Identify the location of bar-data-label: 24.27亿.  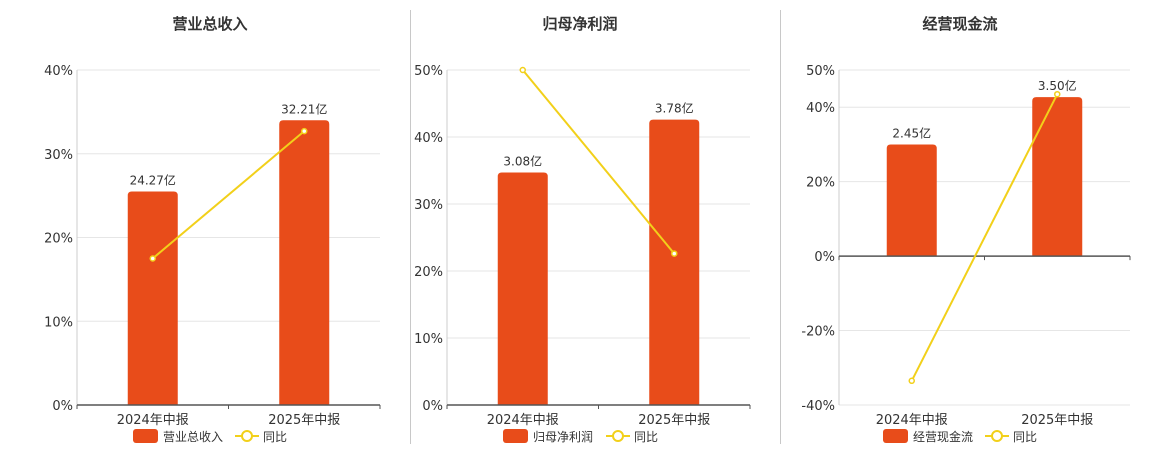
(153, 179).